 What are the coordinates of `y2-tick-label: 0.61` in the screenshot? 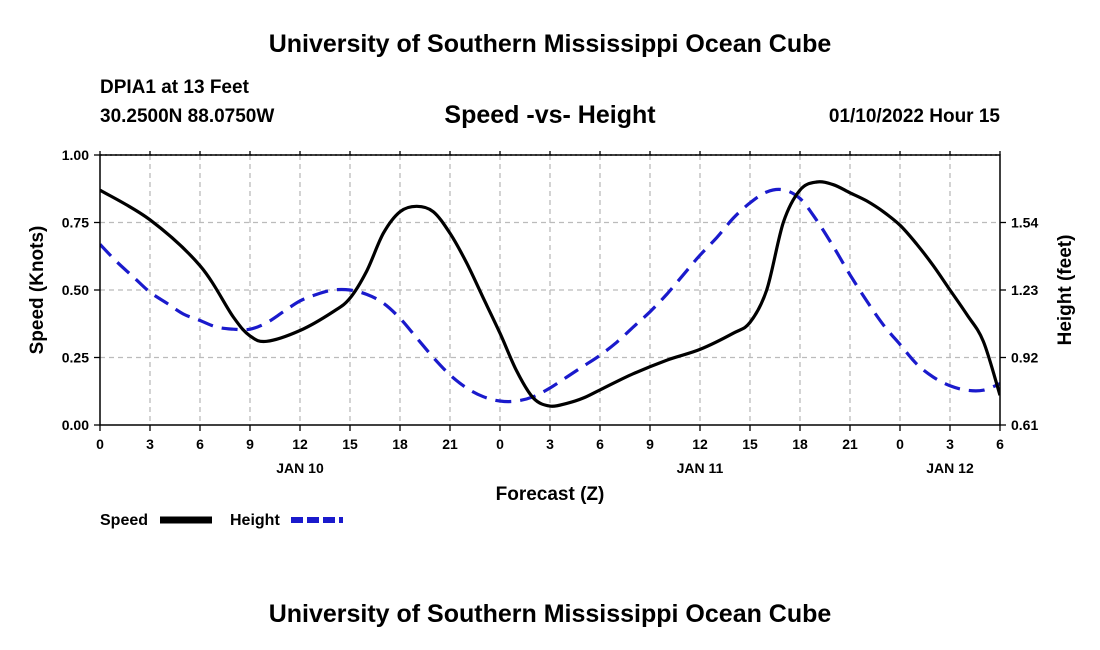 It's located at (1024, 425).